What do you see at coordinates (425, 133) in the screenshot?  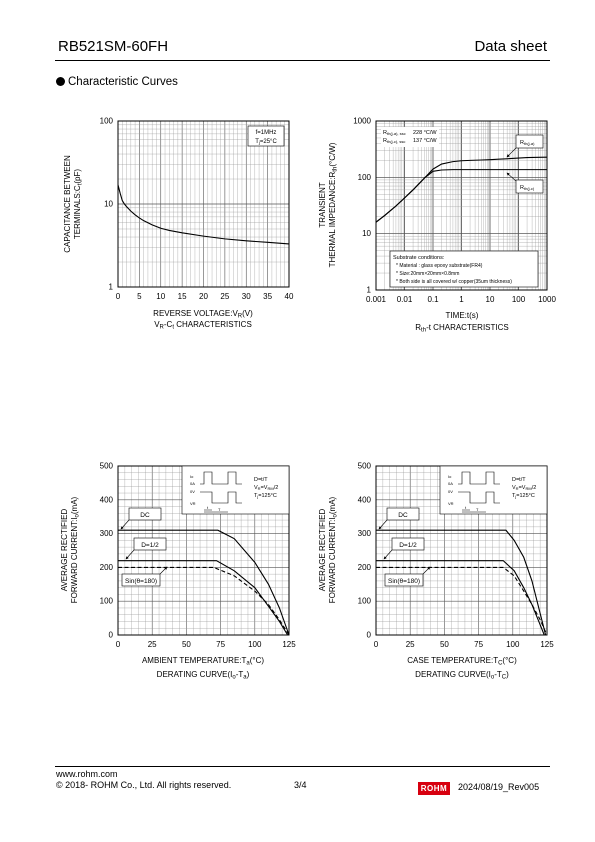 I see `legend-ja-value: 228 °C/W` at bounding box center [425, 133].